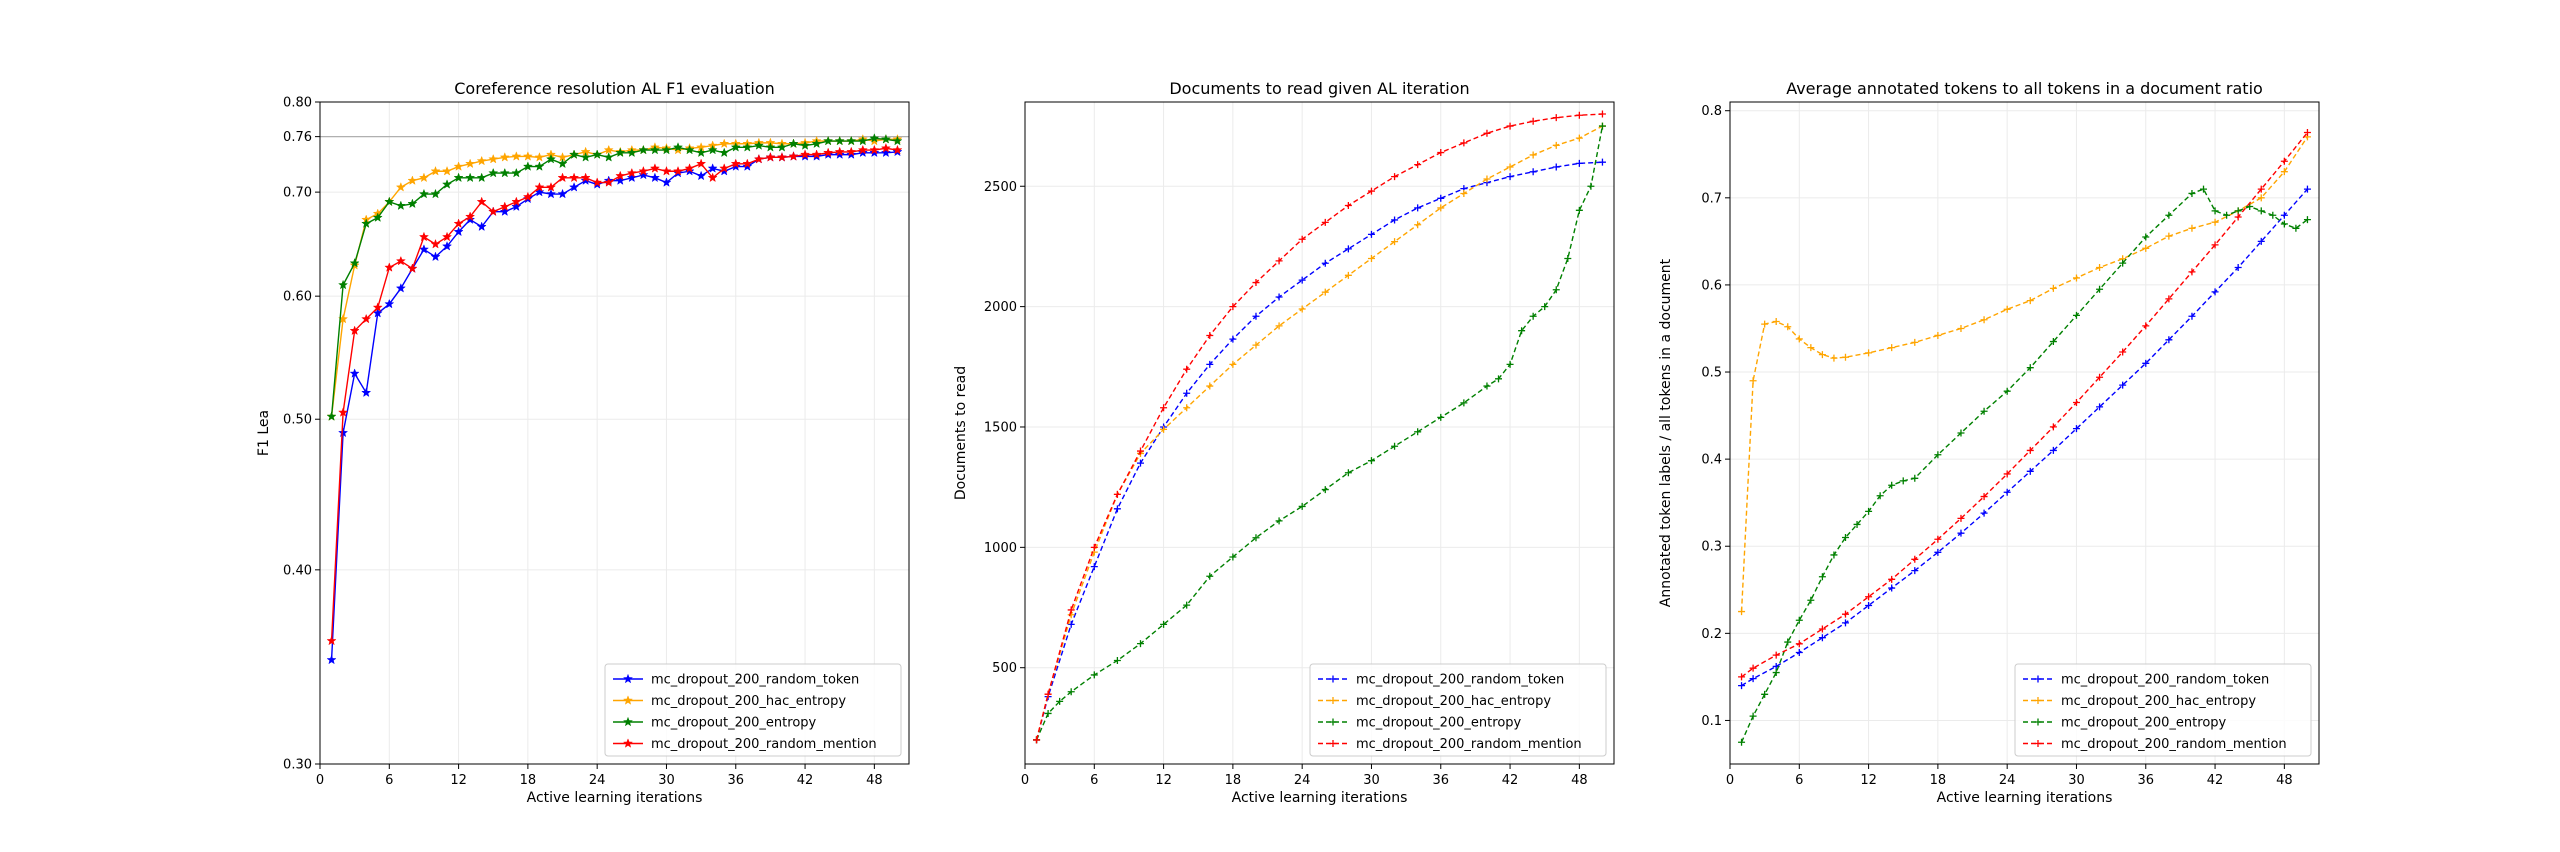 The height and width of the screenshot is (852, 2560). What do you see at coordinates (1711, 634) in the screenshot?
I see `y-tick-label: 0.2` at bounding box center [1711, 634].